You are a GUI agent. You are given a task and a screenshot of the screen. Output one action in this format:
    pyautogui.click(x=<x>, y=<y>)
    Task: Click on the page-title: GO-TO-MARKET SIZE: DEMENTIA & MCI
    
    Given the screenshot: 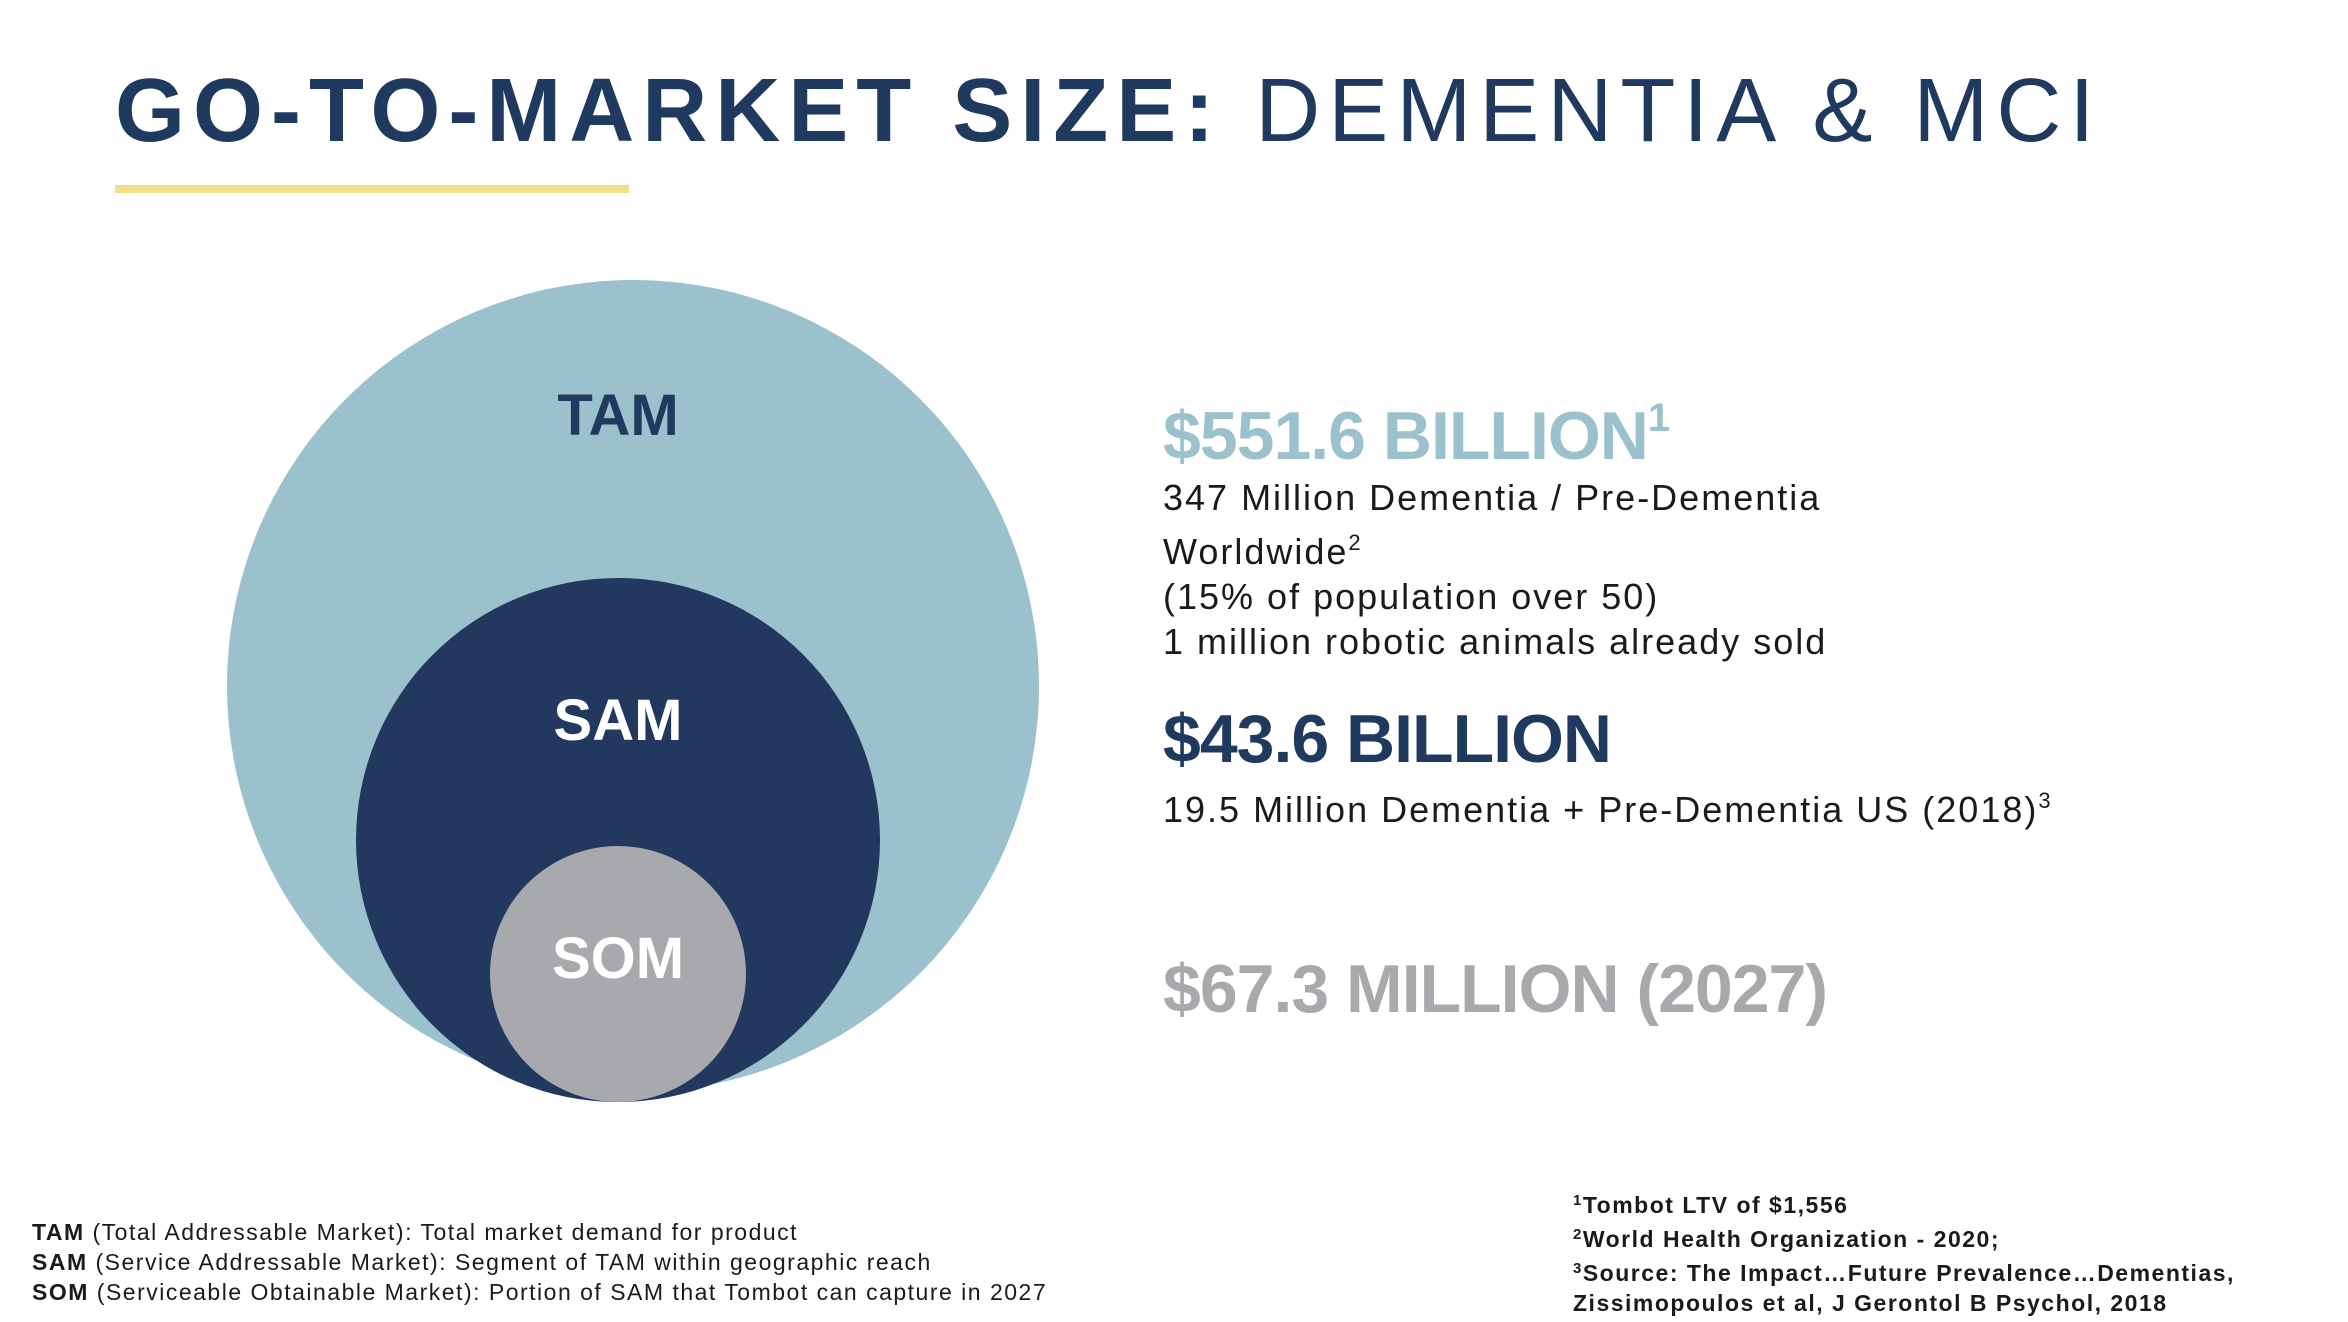 What is the action you would take?
    pyautogui.click(x=1108, y=111)
    